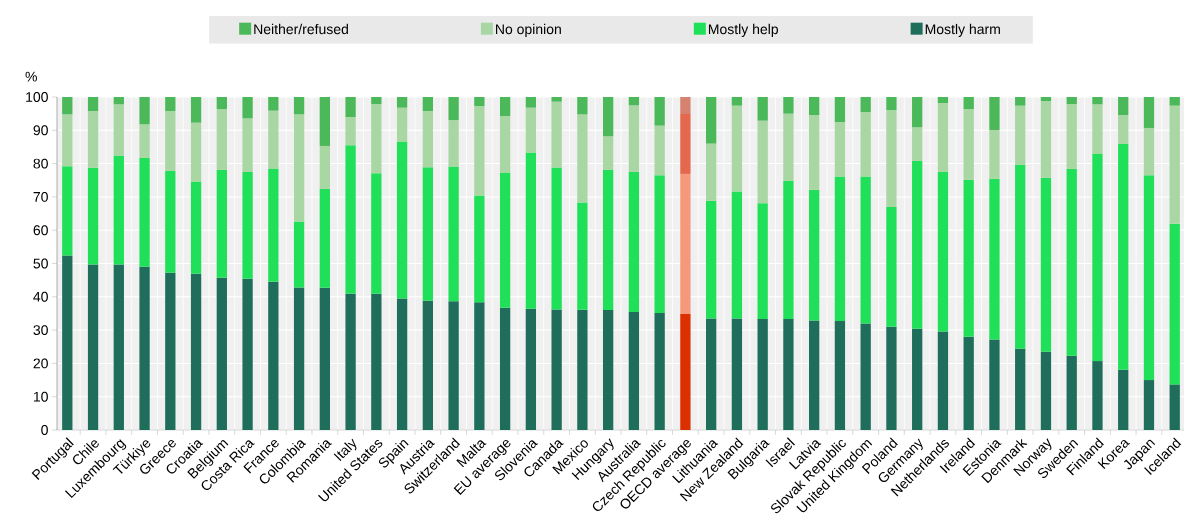  What do you see at coordinates (40, 230) in the screenshot?
I see `y-tick-label: 60` at bounding box center [40, 230].